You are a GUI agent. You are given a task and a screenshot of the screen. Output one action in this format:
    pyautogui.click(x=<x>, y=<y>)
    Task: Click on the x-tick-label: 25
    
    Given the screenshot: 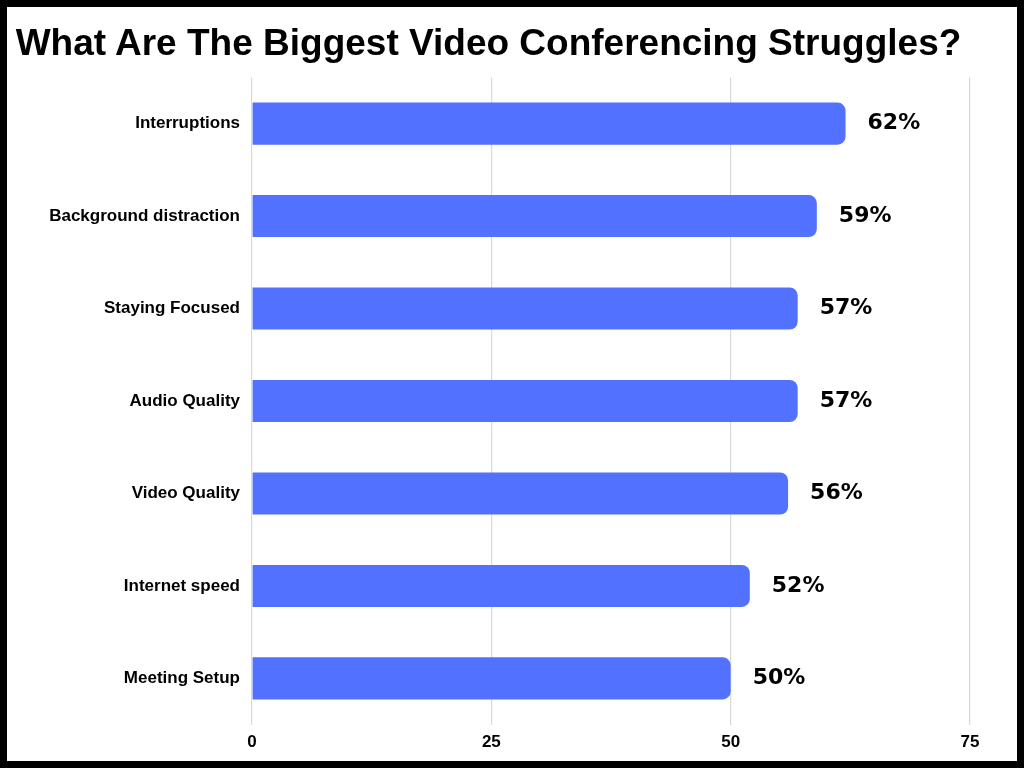 What is the action you would take?
    pyautogui.click(x=491, y=742)
    